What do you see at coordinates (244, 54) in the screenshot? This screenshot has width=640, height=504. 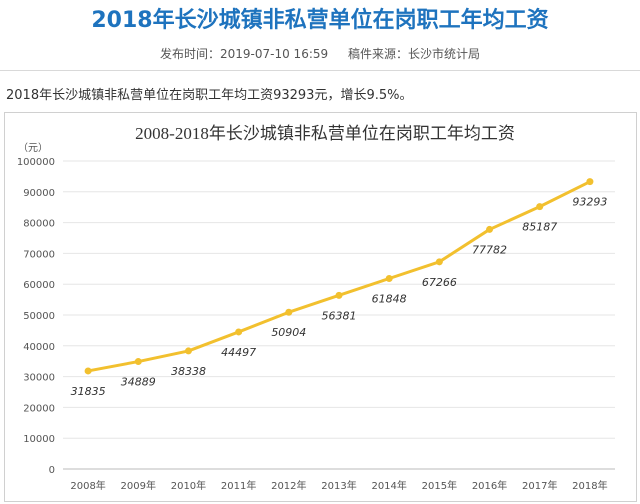 I see `publish-time: 发布时间：2019-07-10 16:59` at bounding box center [244, 54].